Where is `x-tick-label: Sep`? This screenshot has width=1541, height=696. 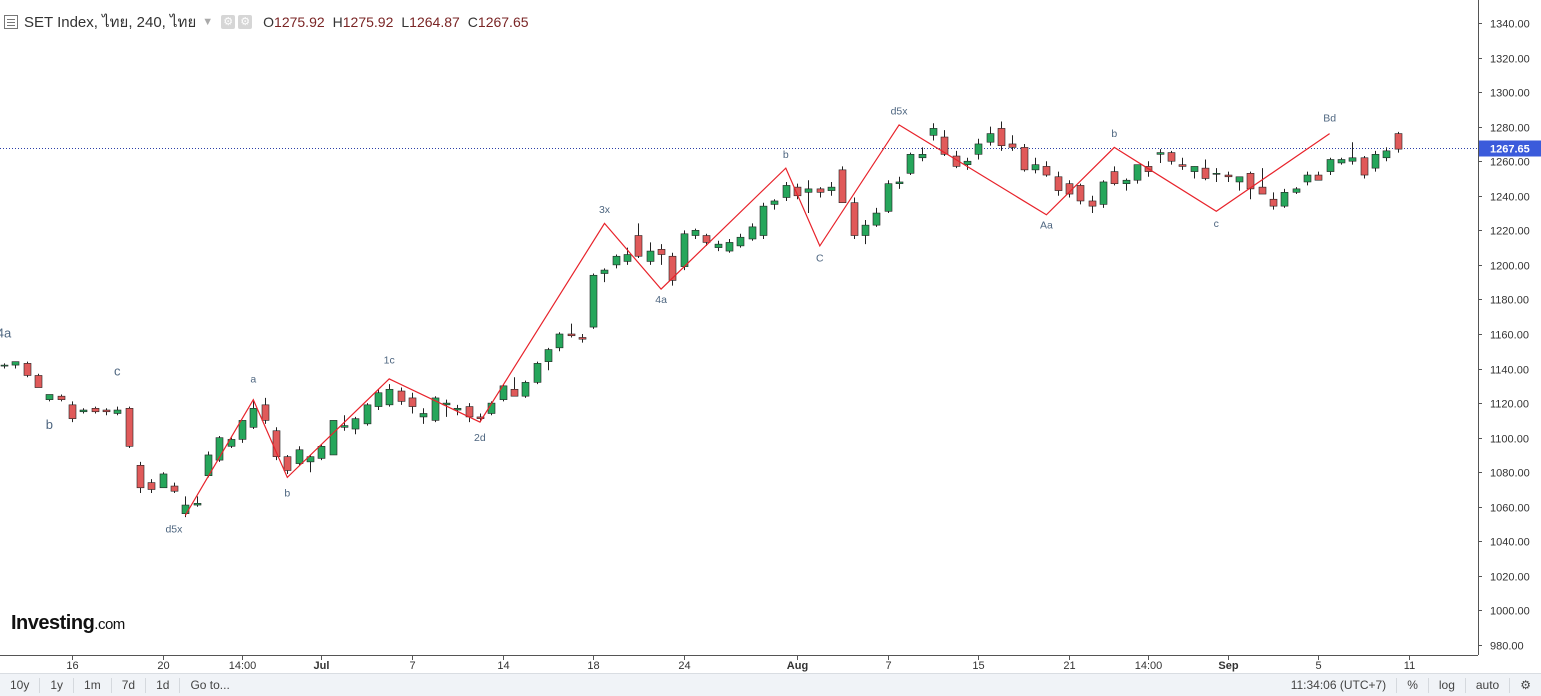
x-tick-label: Sep is located at coordinates (1228, 666).